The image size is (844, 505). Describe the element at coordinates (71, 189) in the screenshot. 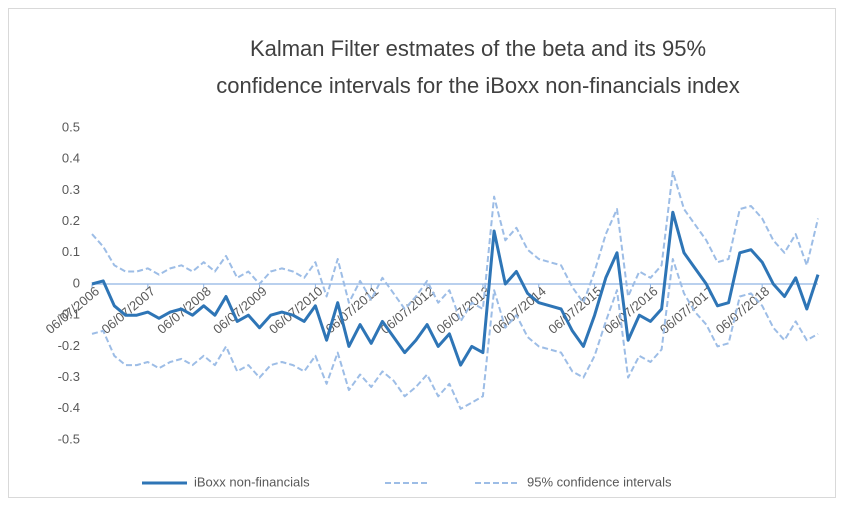

I see `y-tick-label: 0.3` at that location.